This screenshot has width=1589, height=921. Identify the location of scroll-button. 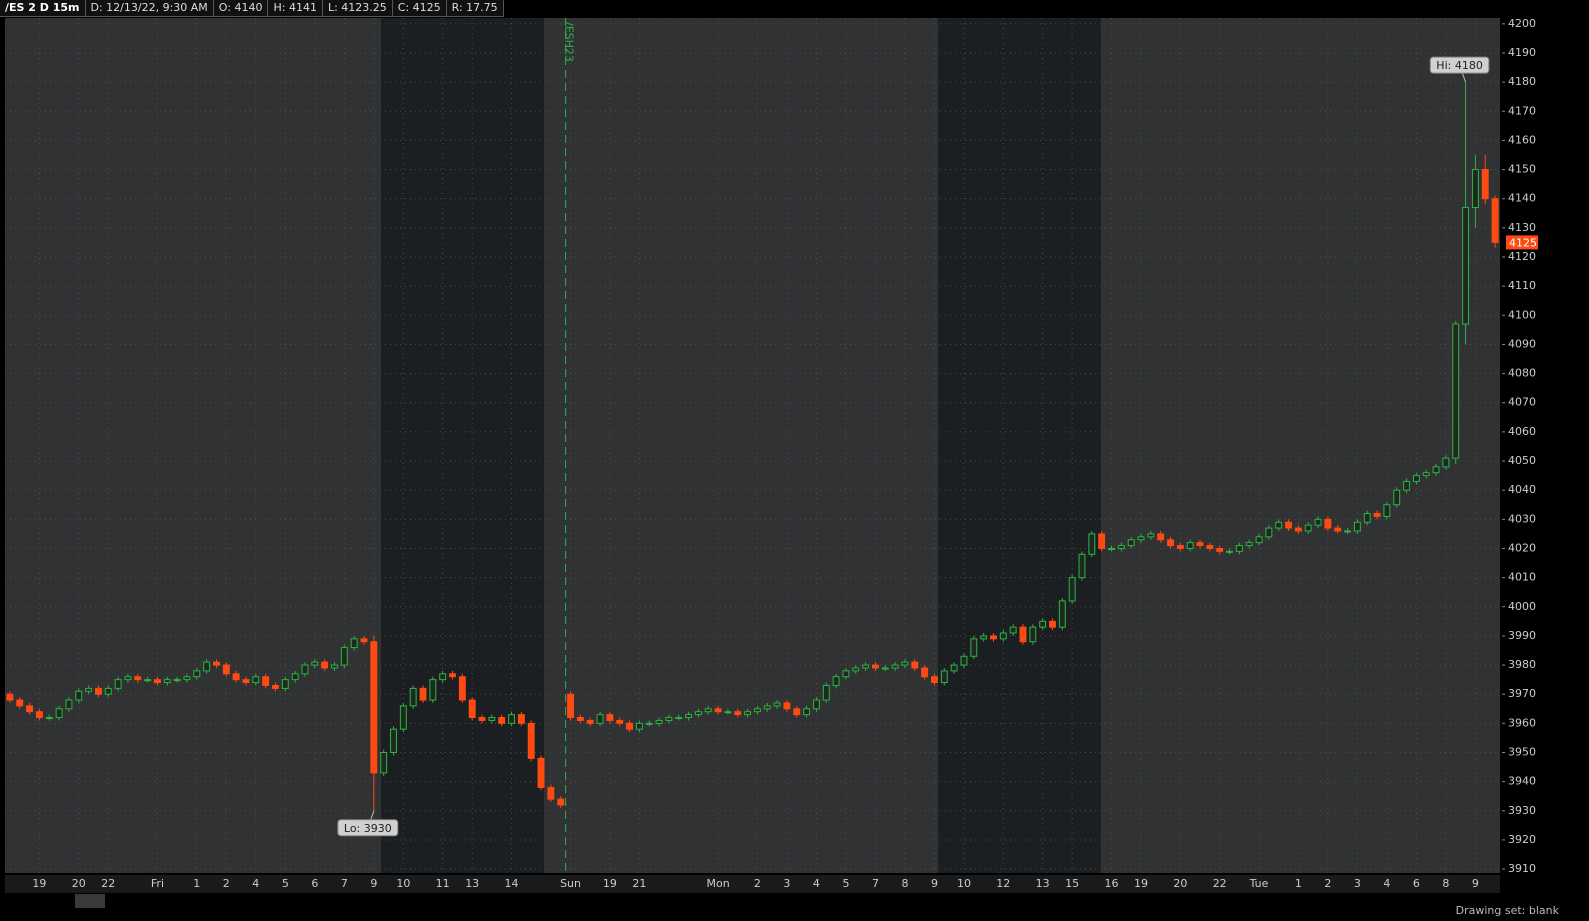
(90, 901).